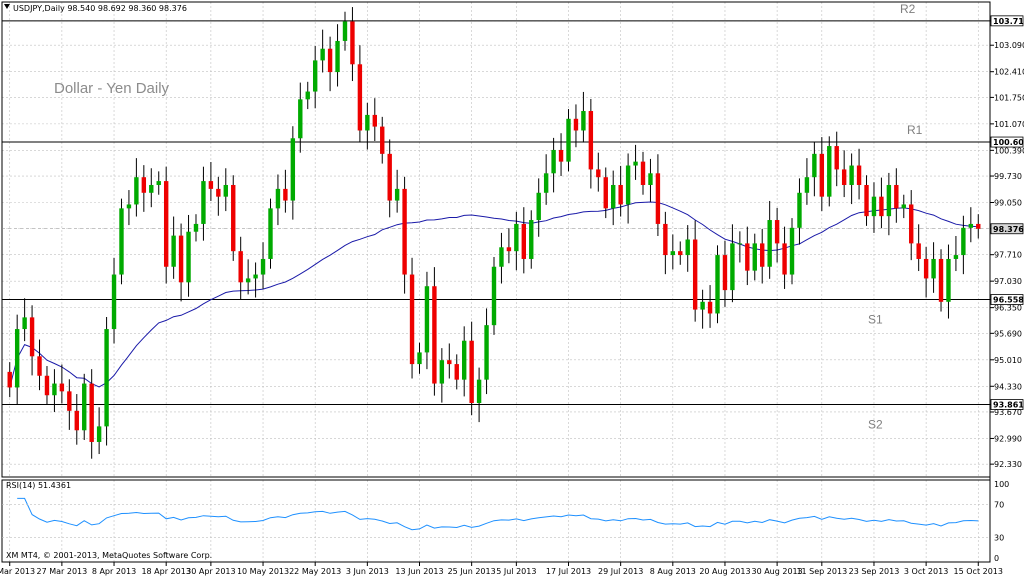  What do you see at coordinates (1009, 45) in the screenshot?
I see `price-tick-label: 103.090` at bounding box center [1009, 45].